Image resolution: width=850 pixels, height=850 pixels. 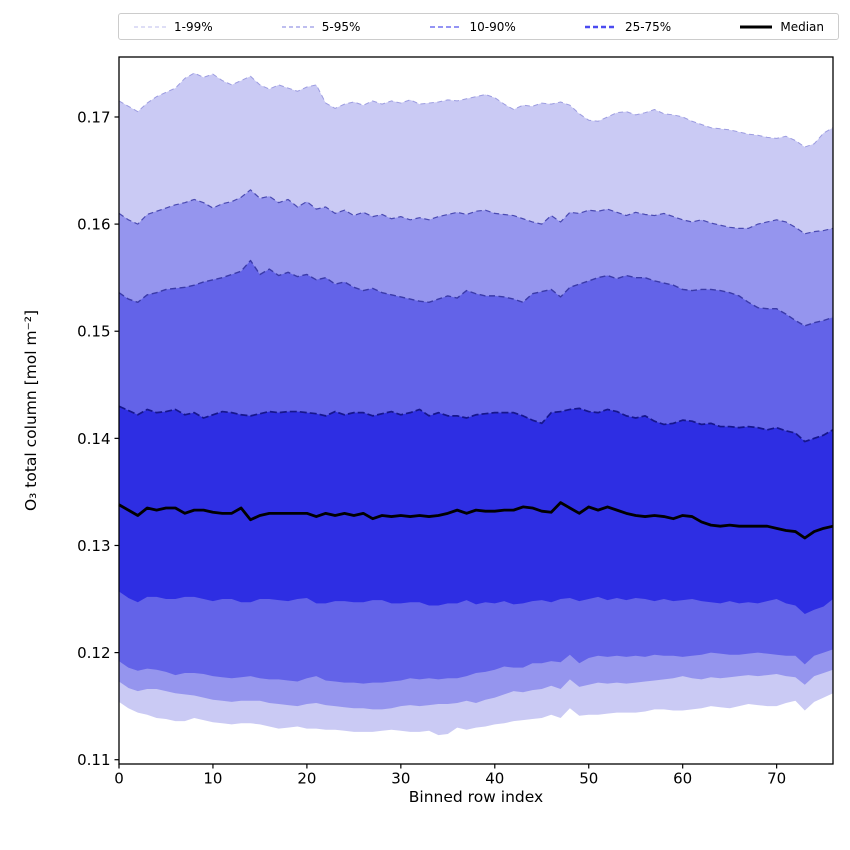 What do you see at coordinates (341, 26) in the screenshot?
I see `legend-label-5-95: 5-95%` at bounding box center [341, 26].